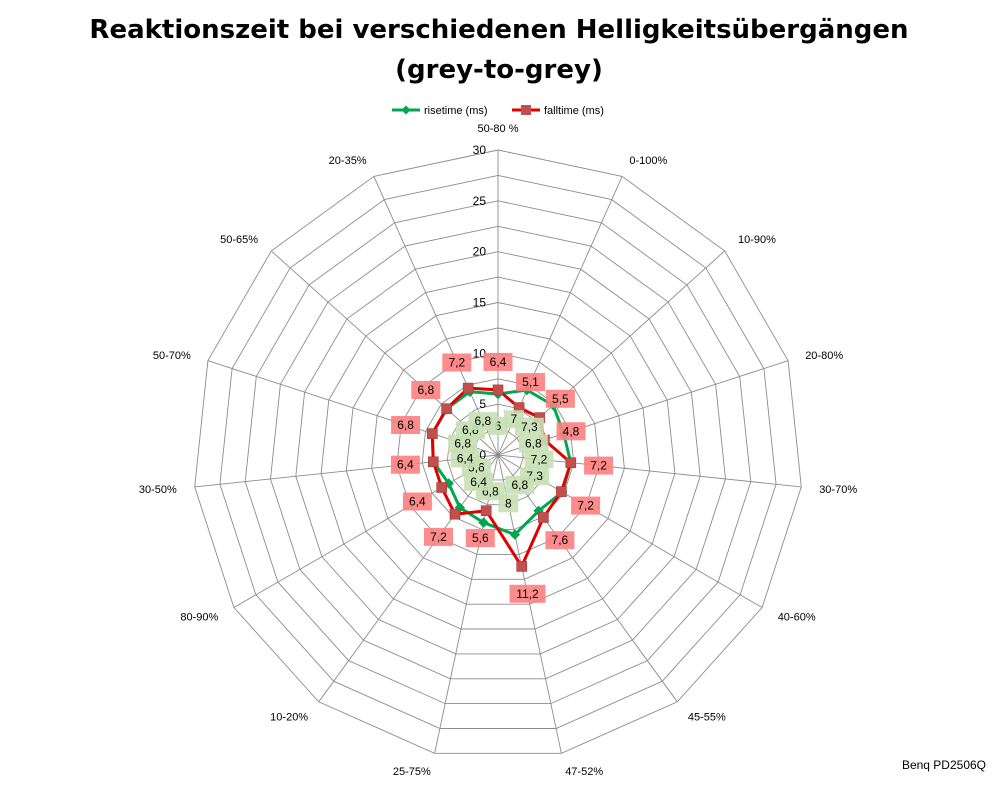 Image resolution: width=998 pixels, height=786 pixels. I want to click on category-label: 50-70%, so click(172, 356).